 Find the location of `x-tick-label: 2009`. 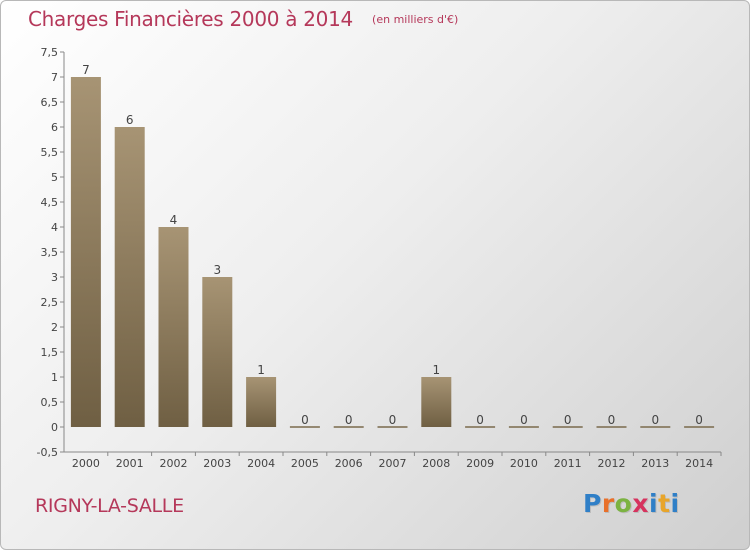

x-tick-label: 2009 is located at coordinates (480, 463).